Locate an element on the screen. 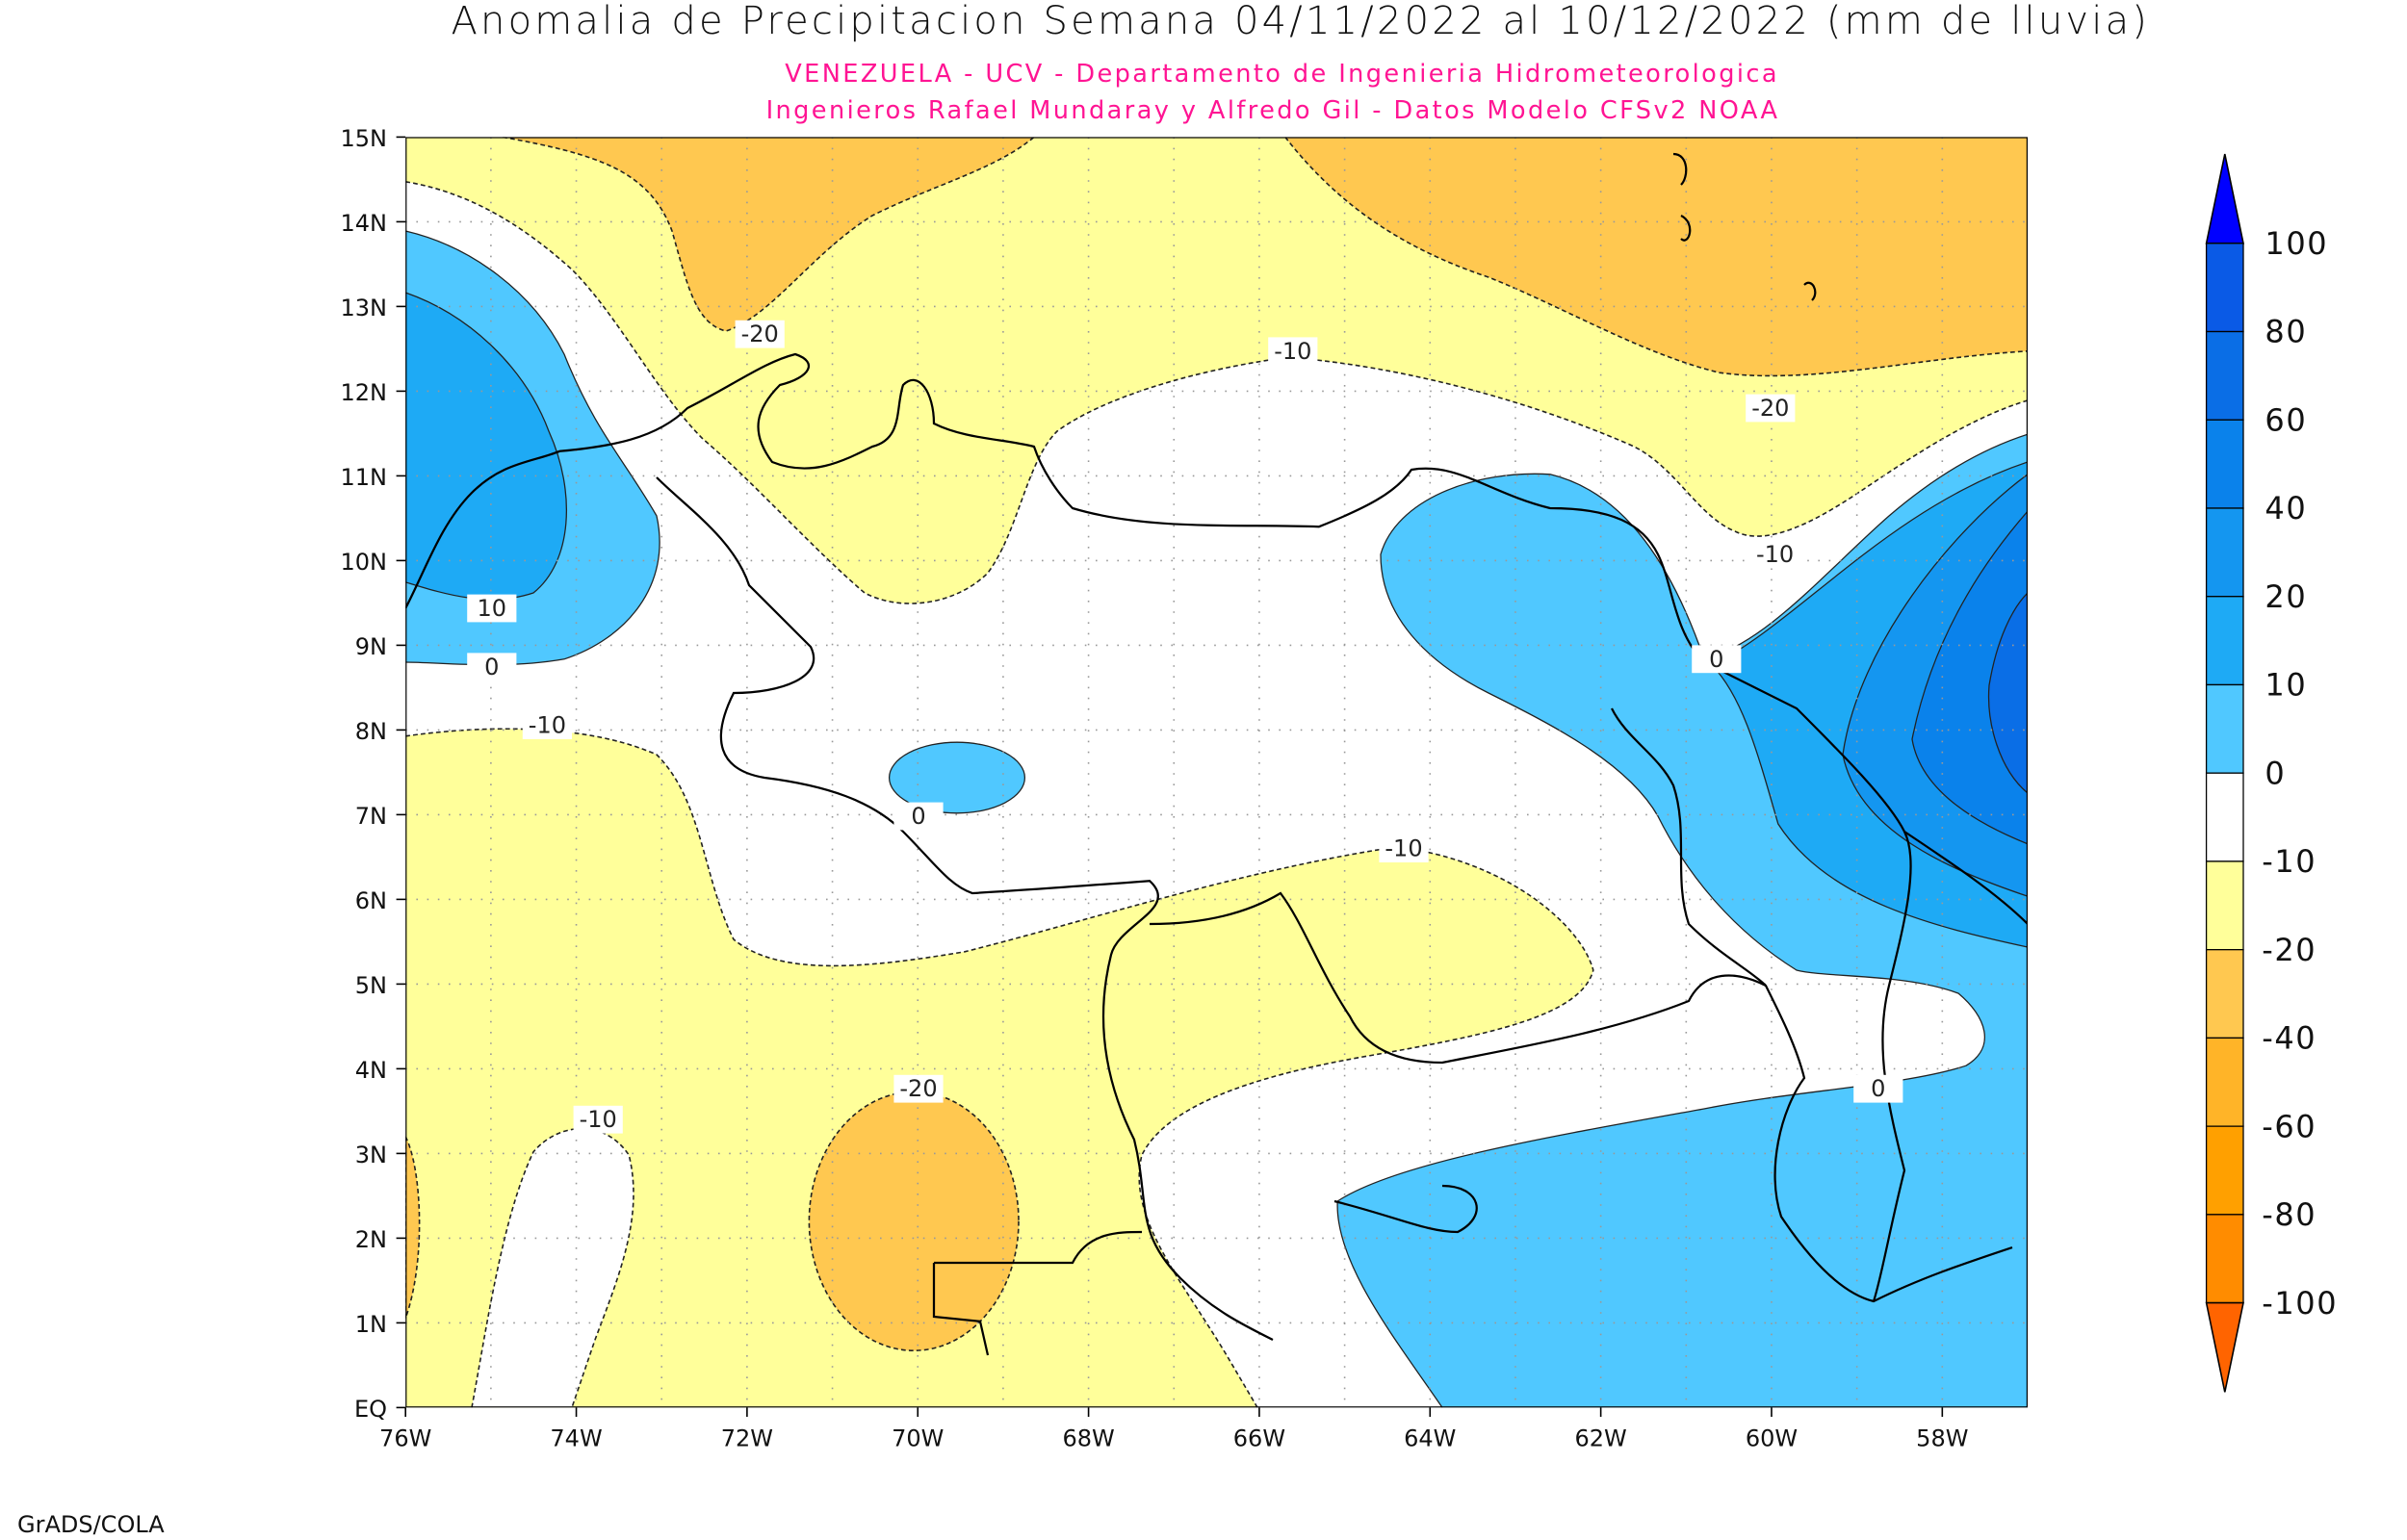 The image size is (2407, 1540). colorbar-label: -40 is located at coordinates (2289, 1038).